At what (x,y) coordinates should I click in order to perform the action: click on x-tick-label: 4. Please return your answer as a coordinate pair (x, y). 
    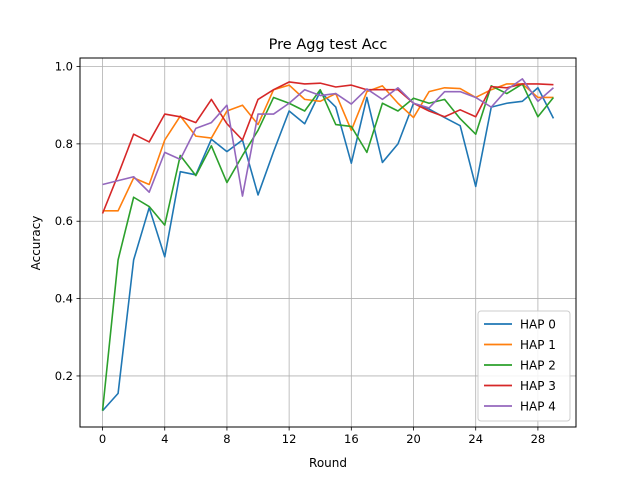
    Looking at the image, I should click on (164, 439).